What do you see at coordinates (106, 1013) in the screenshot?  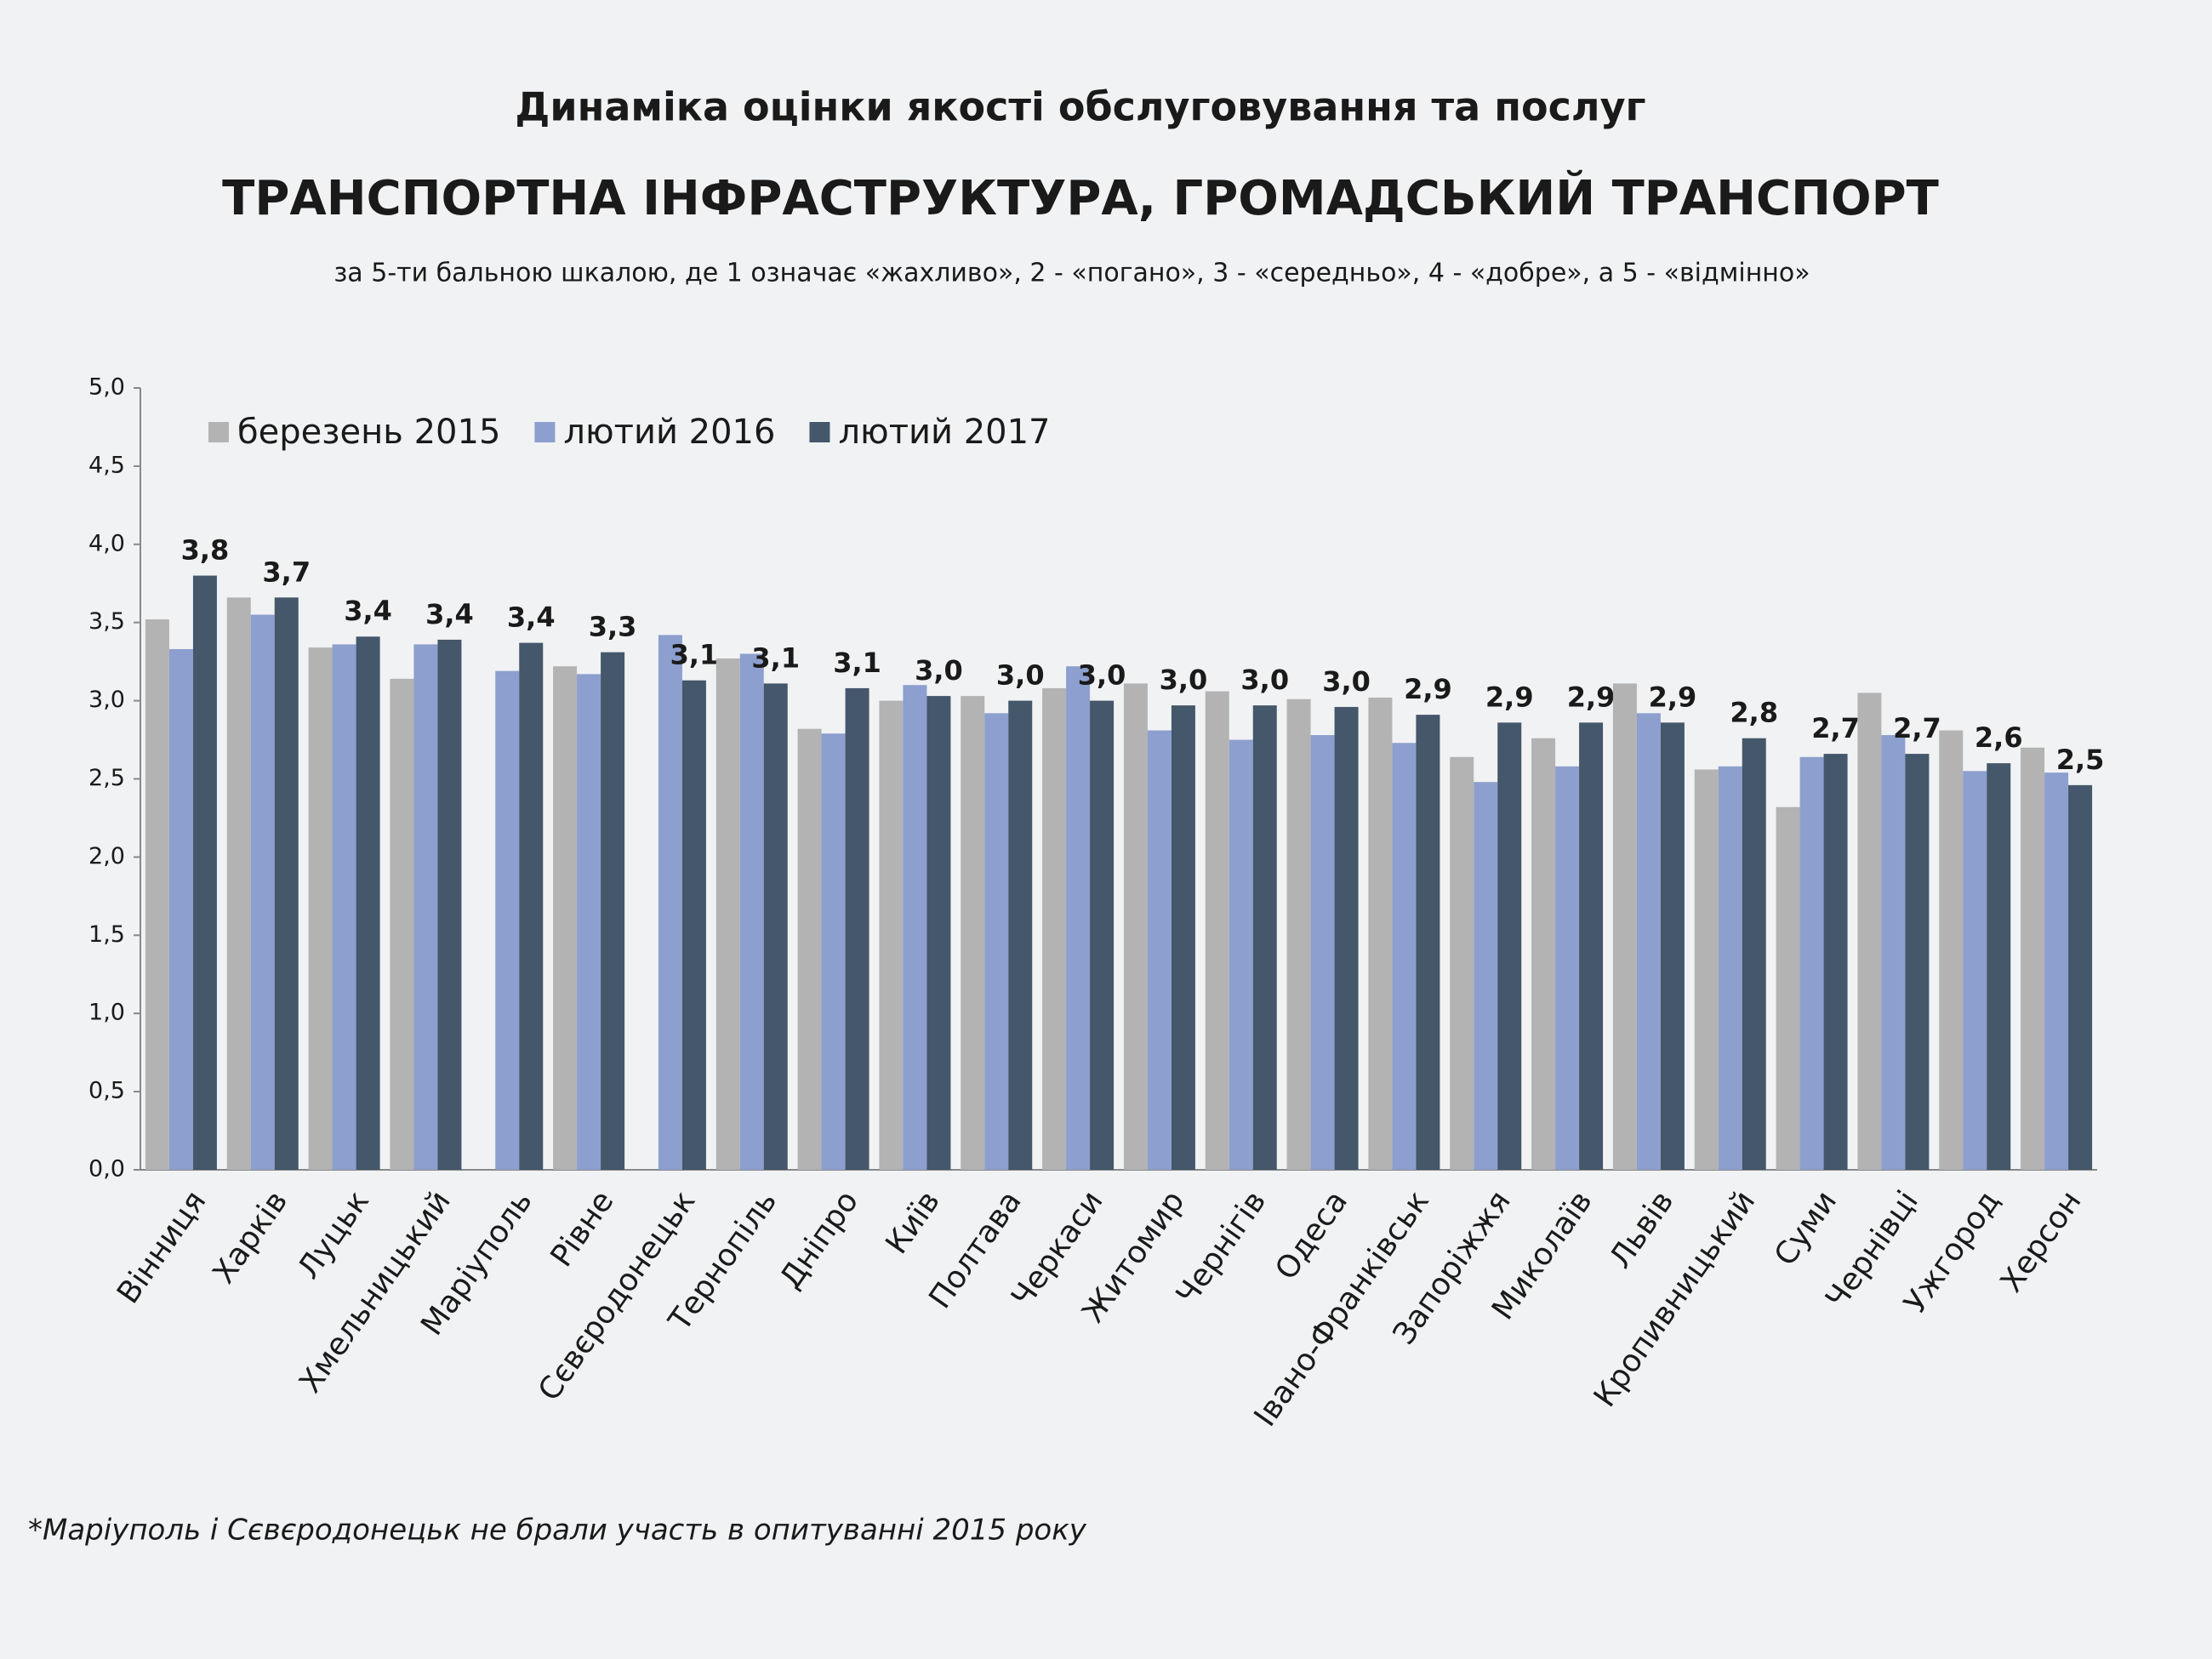 I see `y-tick-label: 1,0` at bounding box center [106, 1013].